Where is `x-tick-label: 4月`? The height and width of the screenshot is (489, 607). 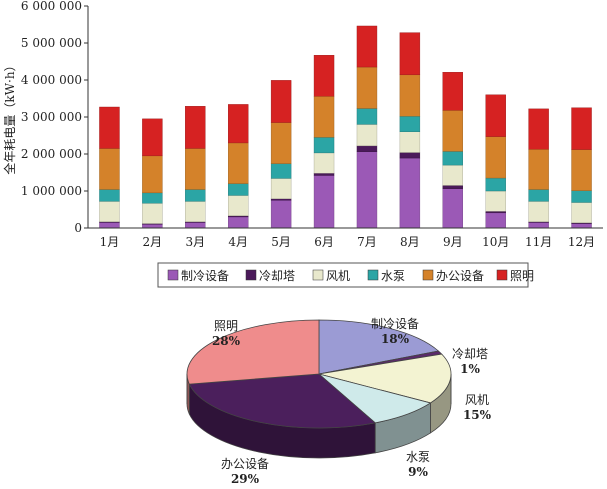 x-tick-label: 4月 is located at coordinates (238, 242).